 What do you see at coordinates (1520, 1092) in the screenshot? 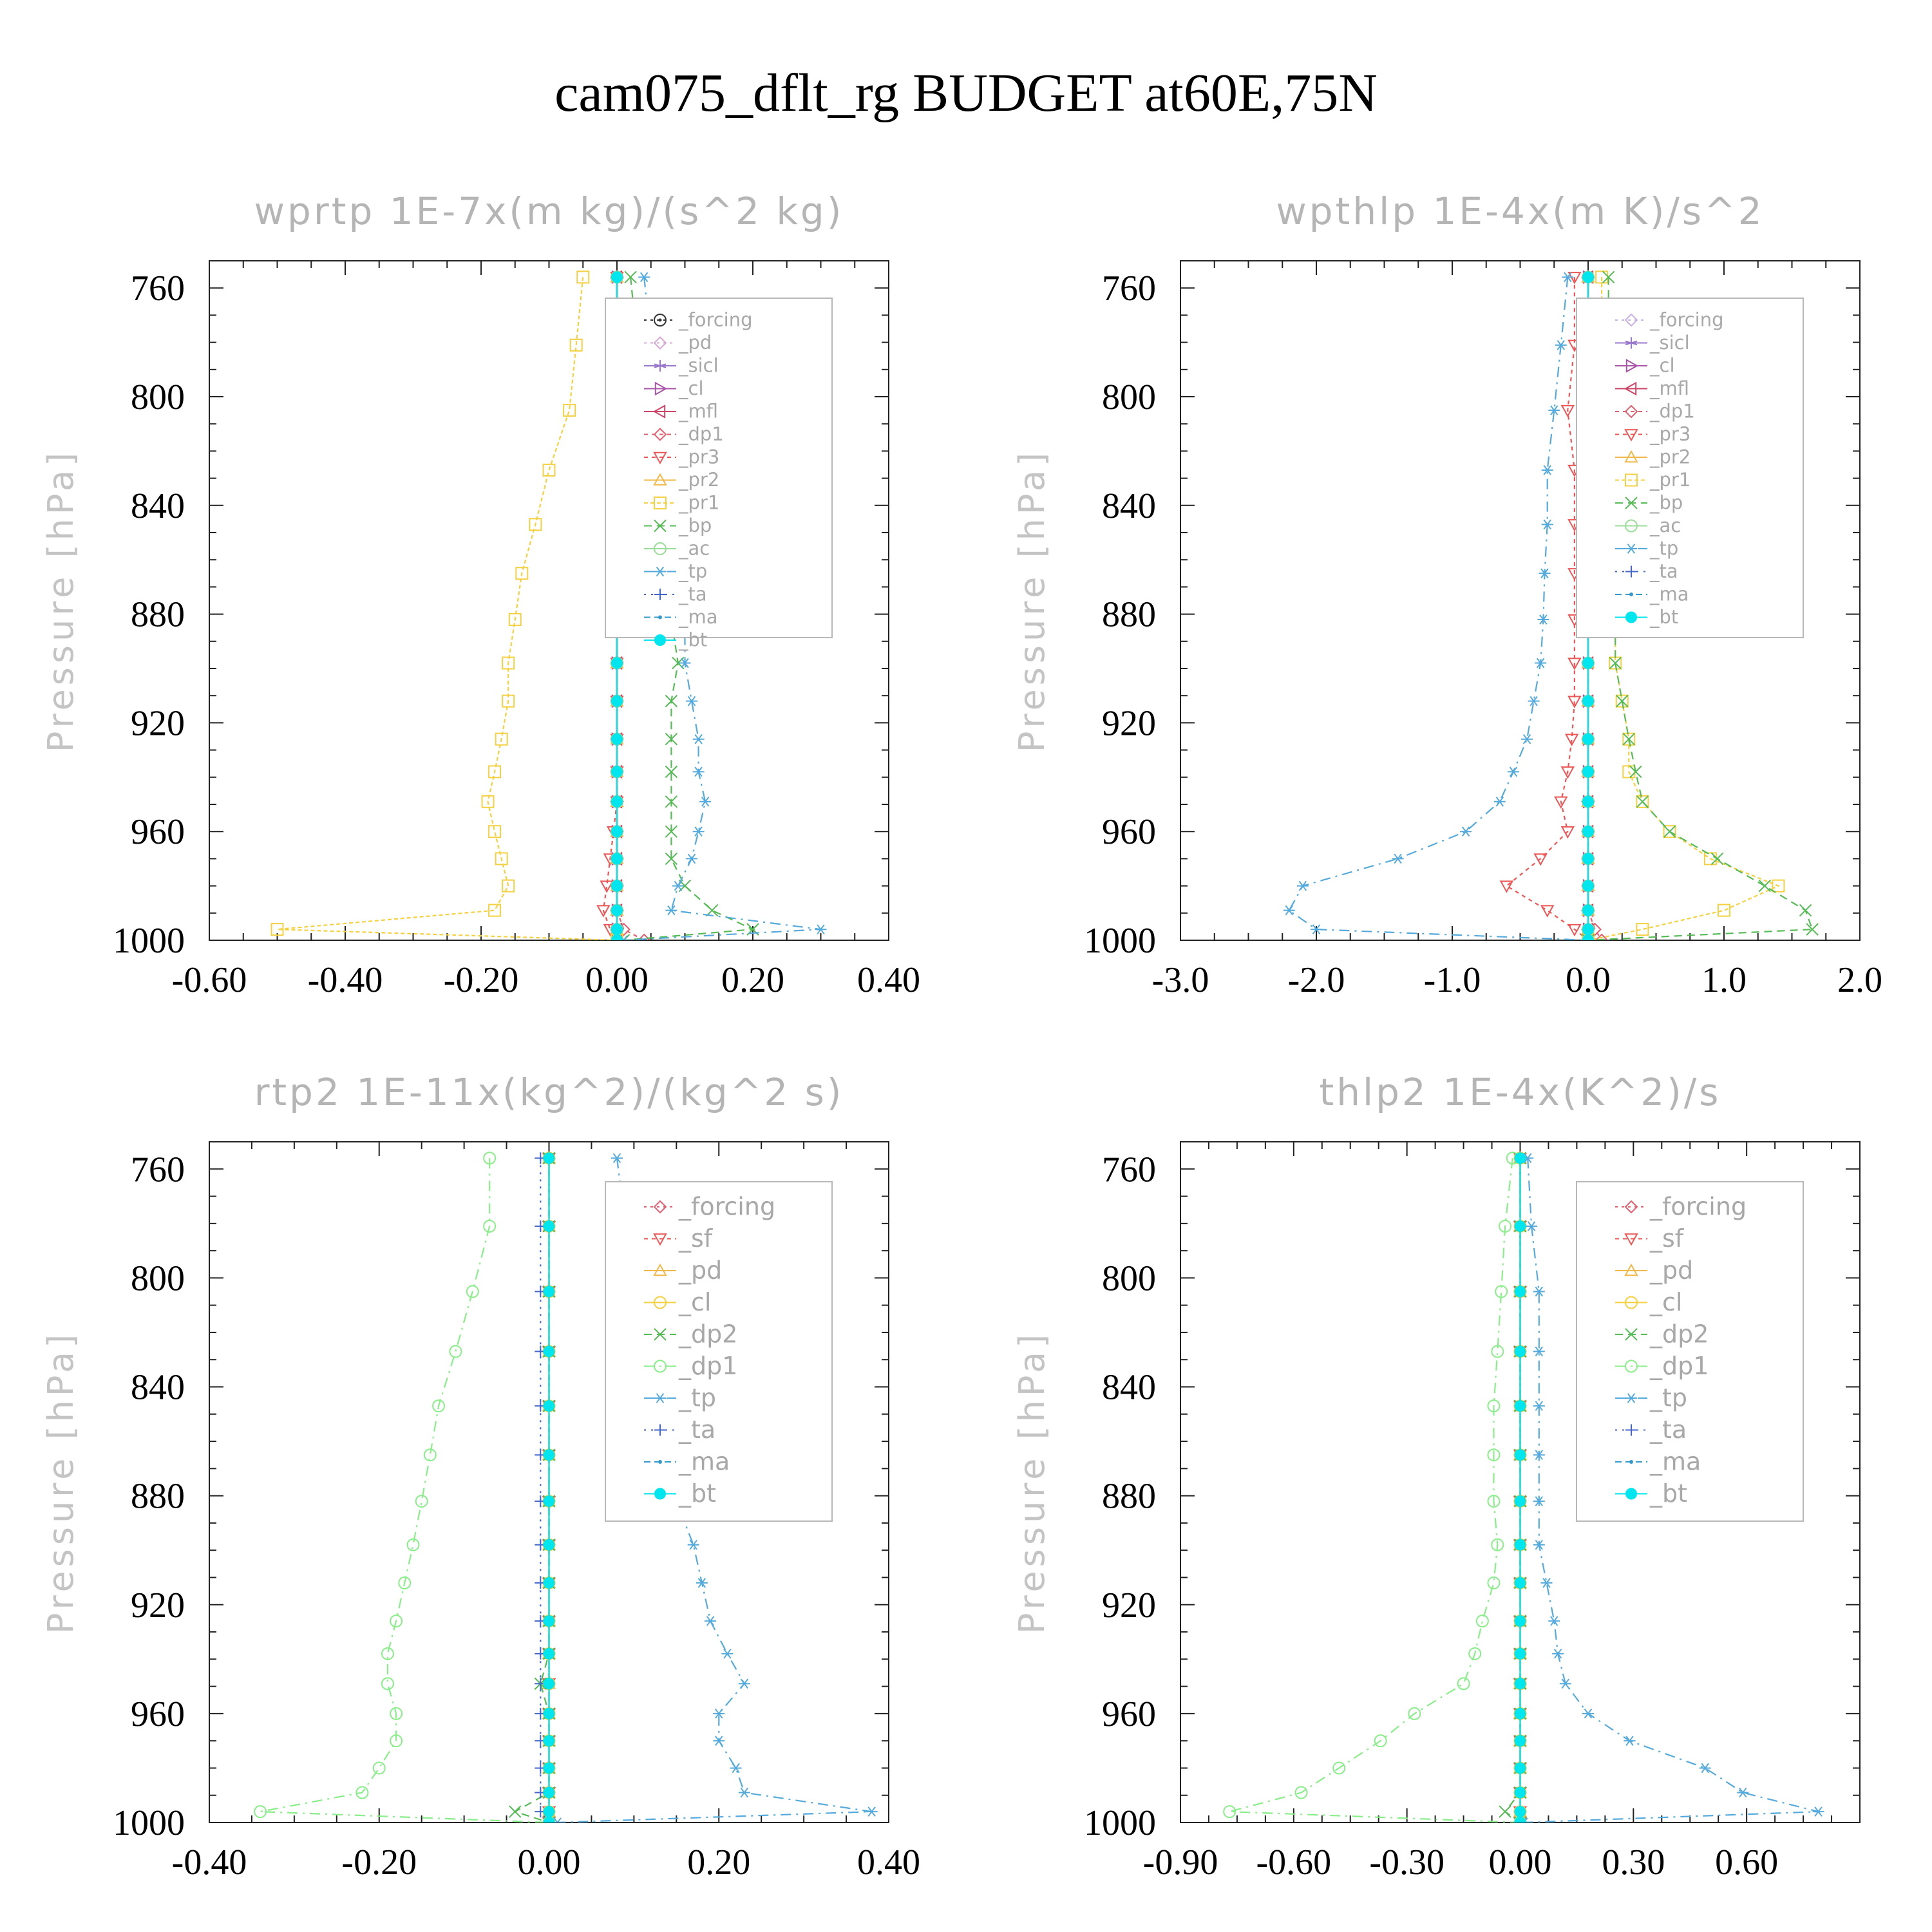
I see `panel-title: thlp2 1E-4x(K^2)/s` at bounding box center [1520, 1092].